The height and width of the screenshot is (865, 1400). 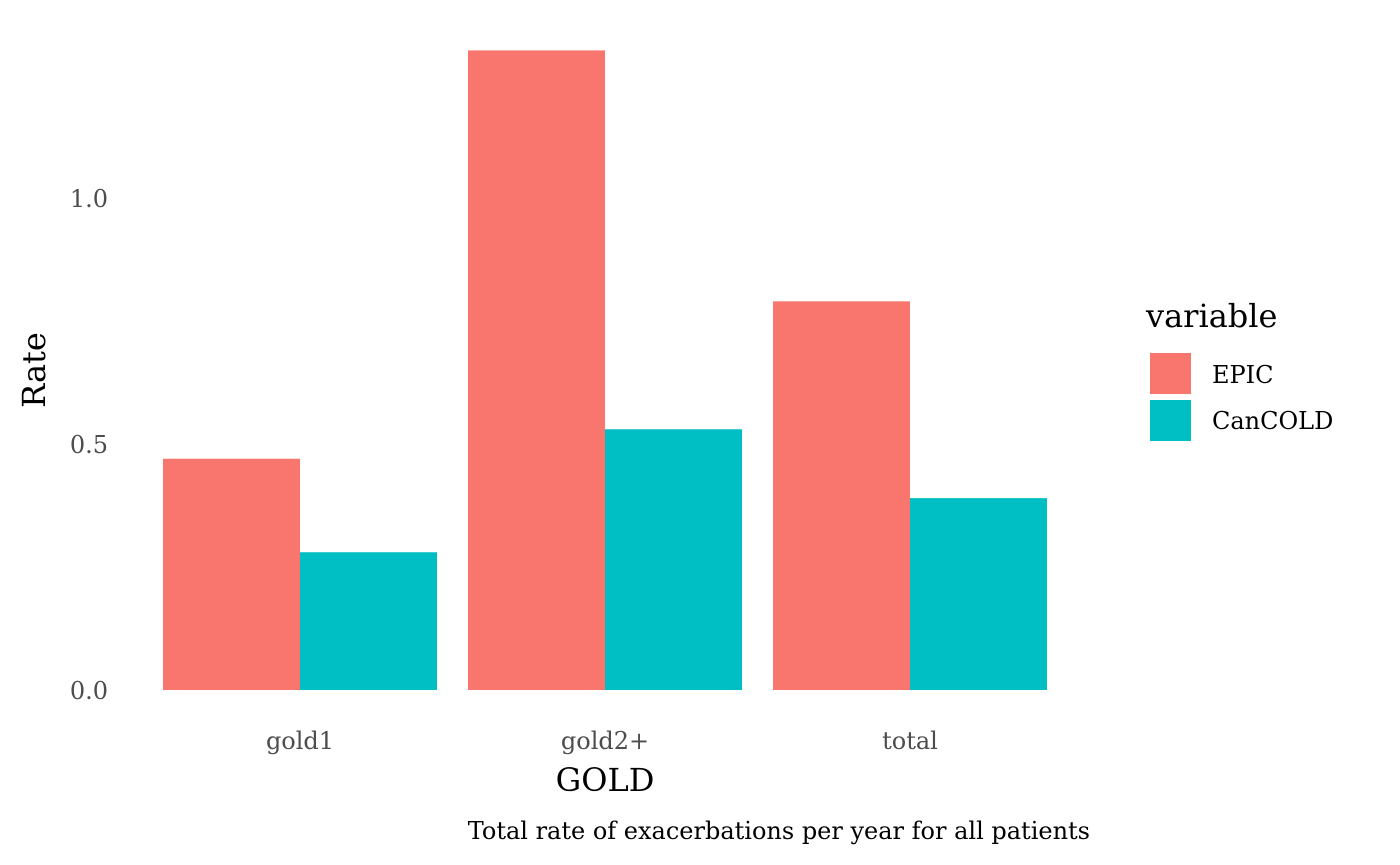 I want to click on y-axis-title: Rate, so click(x=34, y=370).